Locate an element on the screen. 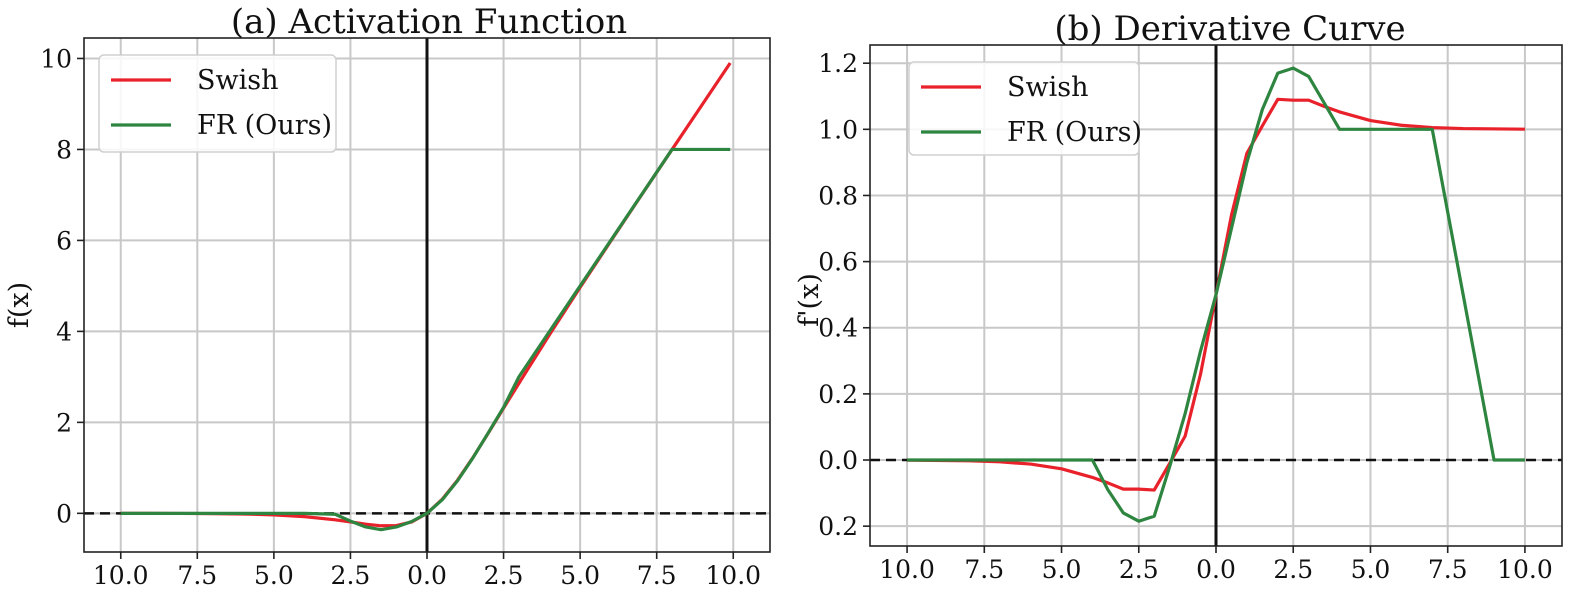 The image size is (1572, 595). chart-b-ylabel: f'(x) is located at coordinates (809, 300).